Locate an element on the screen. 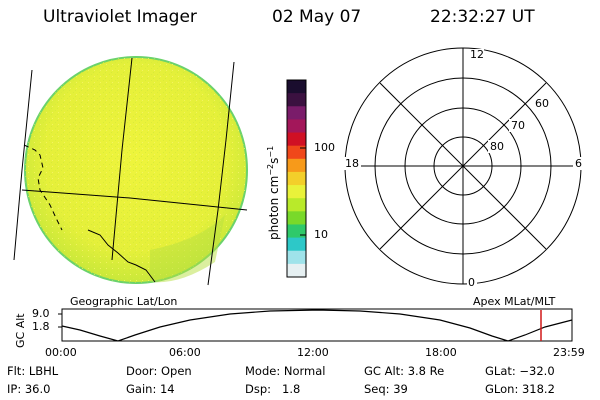 Image resolution: width=600 pixels, height=400 pixels. glat-status: GLat: −32.0 is located at coordinates (520, 371).